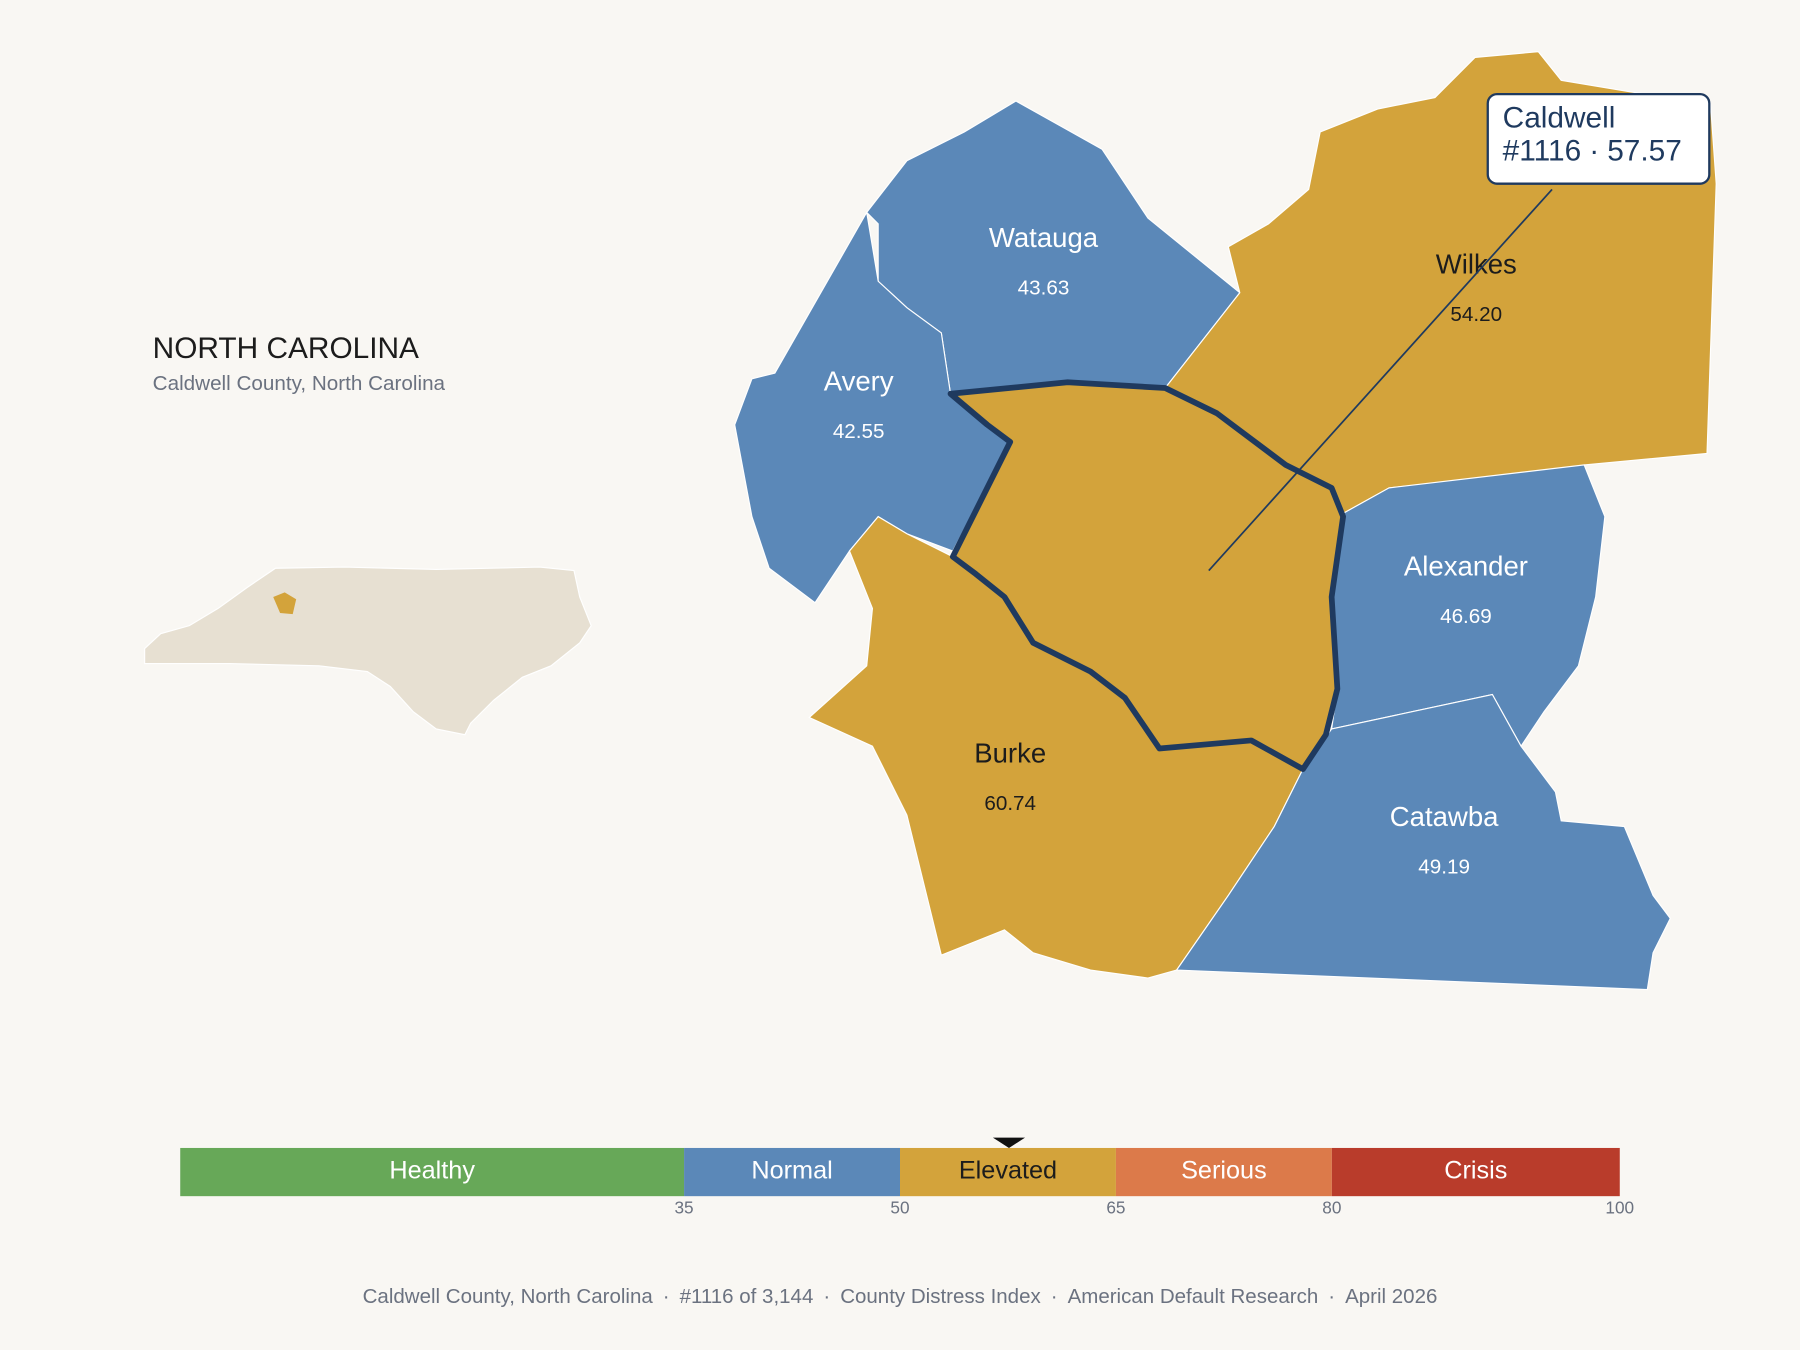  What do you see at coordinates (1331, 1207) in the screenshot?
I see `legend-tick-label: 80` at bounding box center [1331, 1207].